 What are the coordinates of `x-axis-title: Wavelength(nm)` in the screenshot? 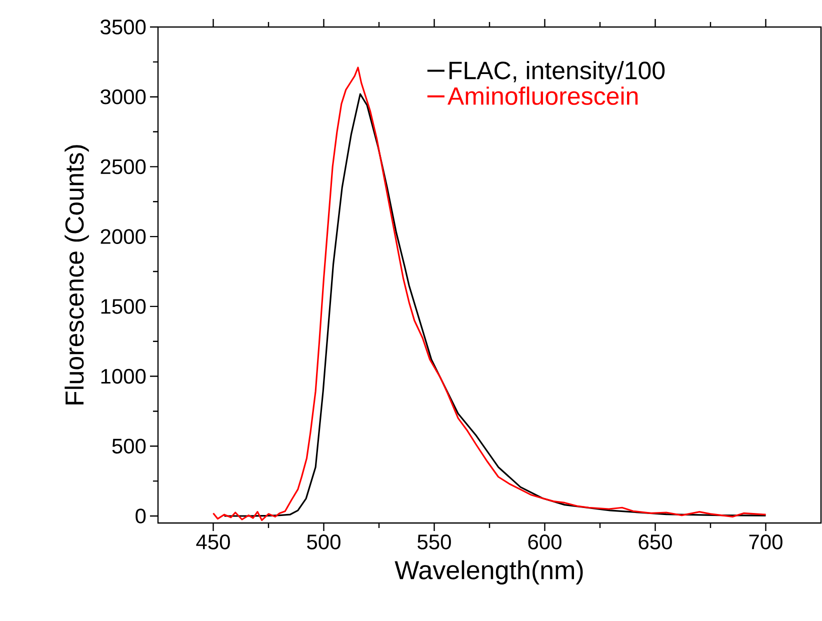 It's located at (488, 572).